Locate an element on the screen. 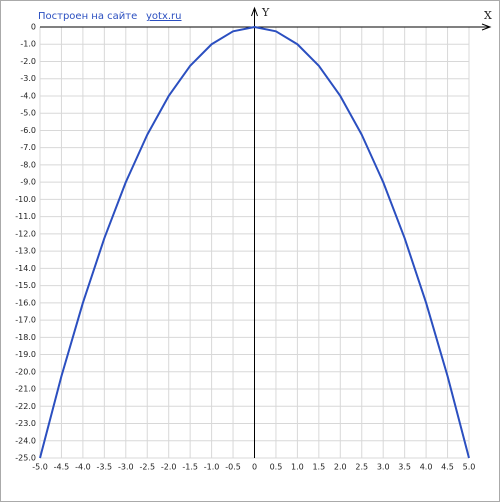  x-tick-label: -3.5 is located at coordinates (105, 467).